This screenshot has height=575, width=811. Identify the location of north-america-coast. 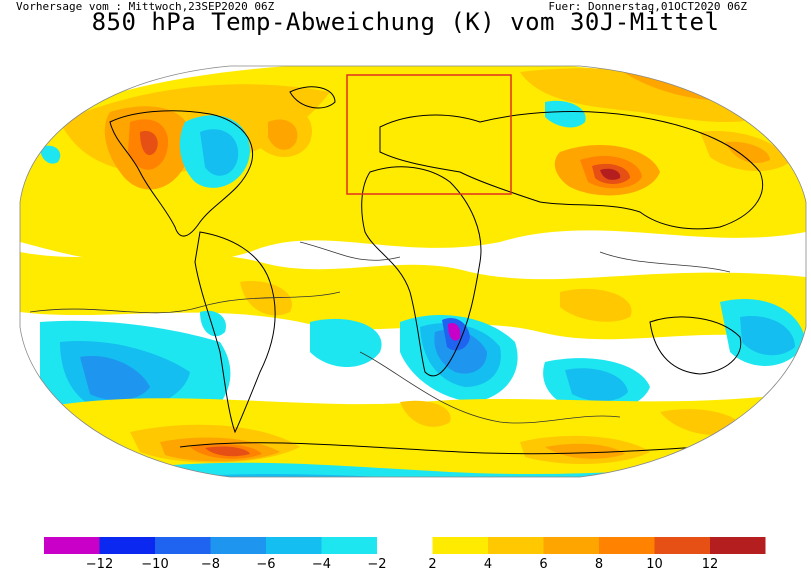
(181, 173).